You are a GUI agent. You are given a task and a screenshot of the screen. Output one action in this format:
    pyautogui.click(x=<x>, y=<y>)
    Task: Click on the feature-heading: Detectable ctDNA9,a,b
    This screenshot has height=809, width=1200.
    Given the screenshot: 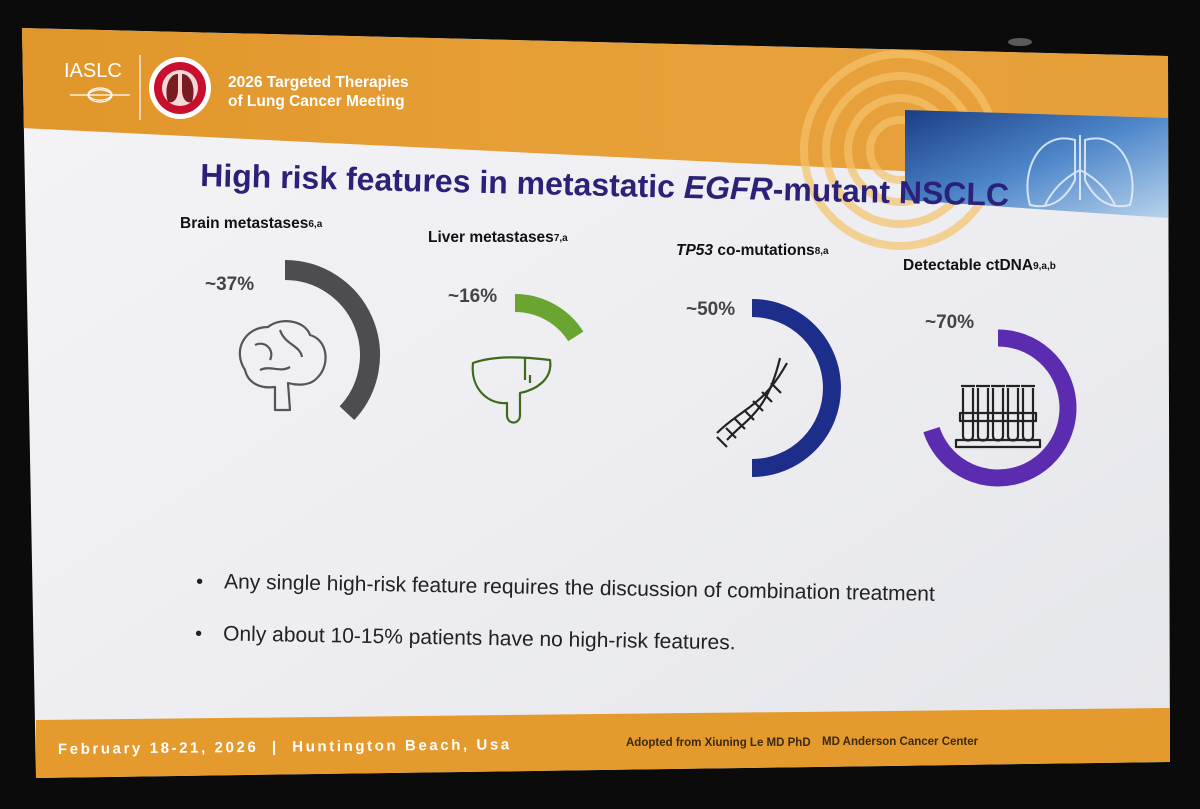 What is the action you would take?
    pyautogui.click(x=979, y=265)
    